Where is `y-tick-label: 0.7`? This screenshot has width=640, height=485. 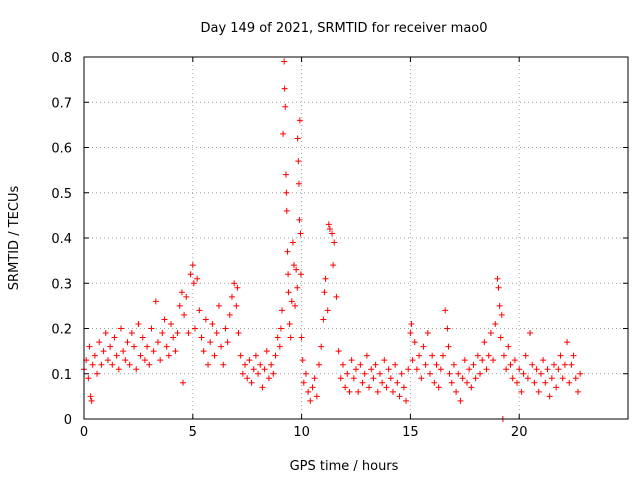 y-tick-label: 0.7 is located at coordinates (61, 103).